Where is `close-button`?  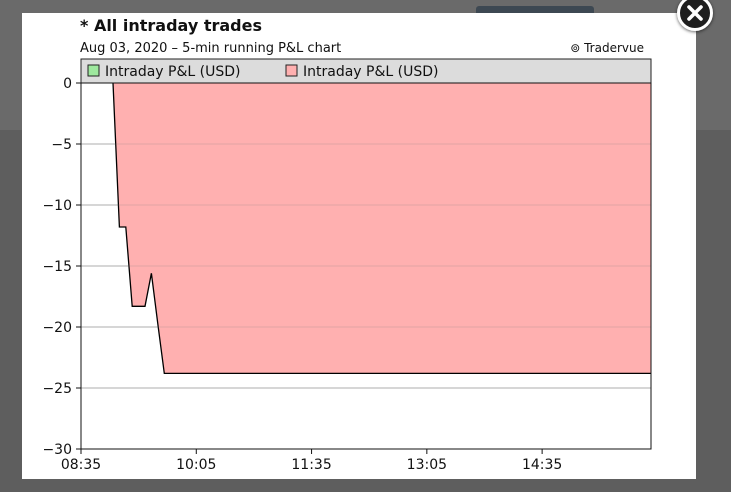
close-button is located at coordinates (695, 15).